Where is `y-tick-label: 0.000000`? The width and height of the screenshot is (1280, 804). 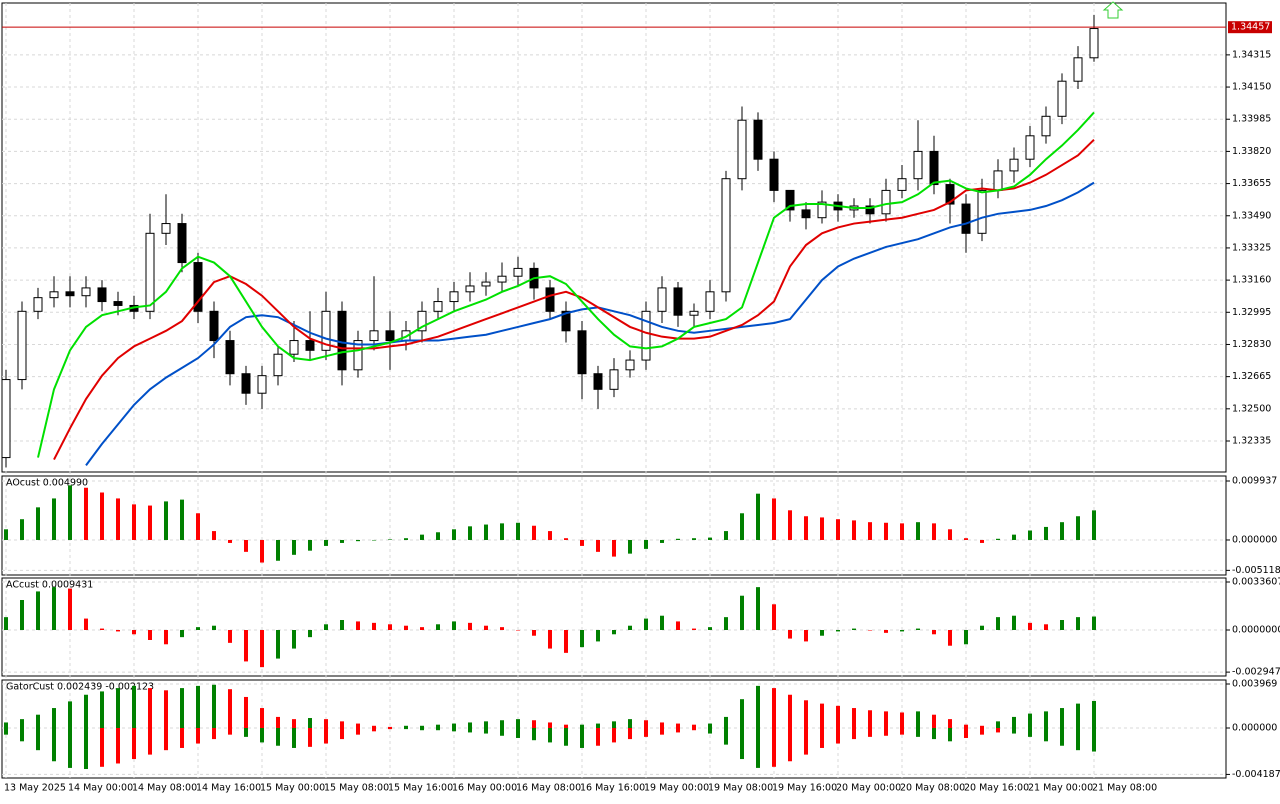
y-tick-label: 0.000000 is located at coordinates (1254, 728).